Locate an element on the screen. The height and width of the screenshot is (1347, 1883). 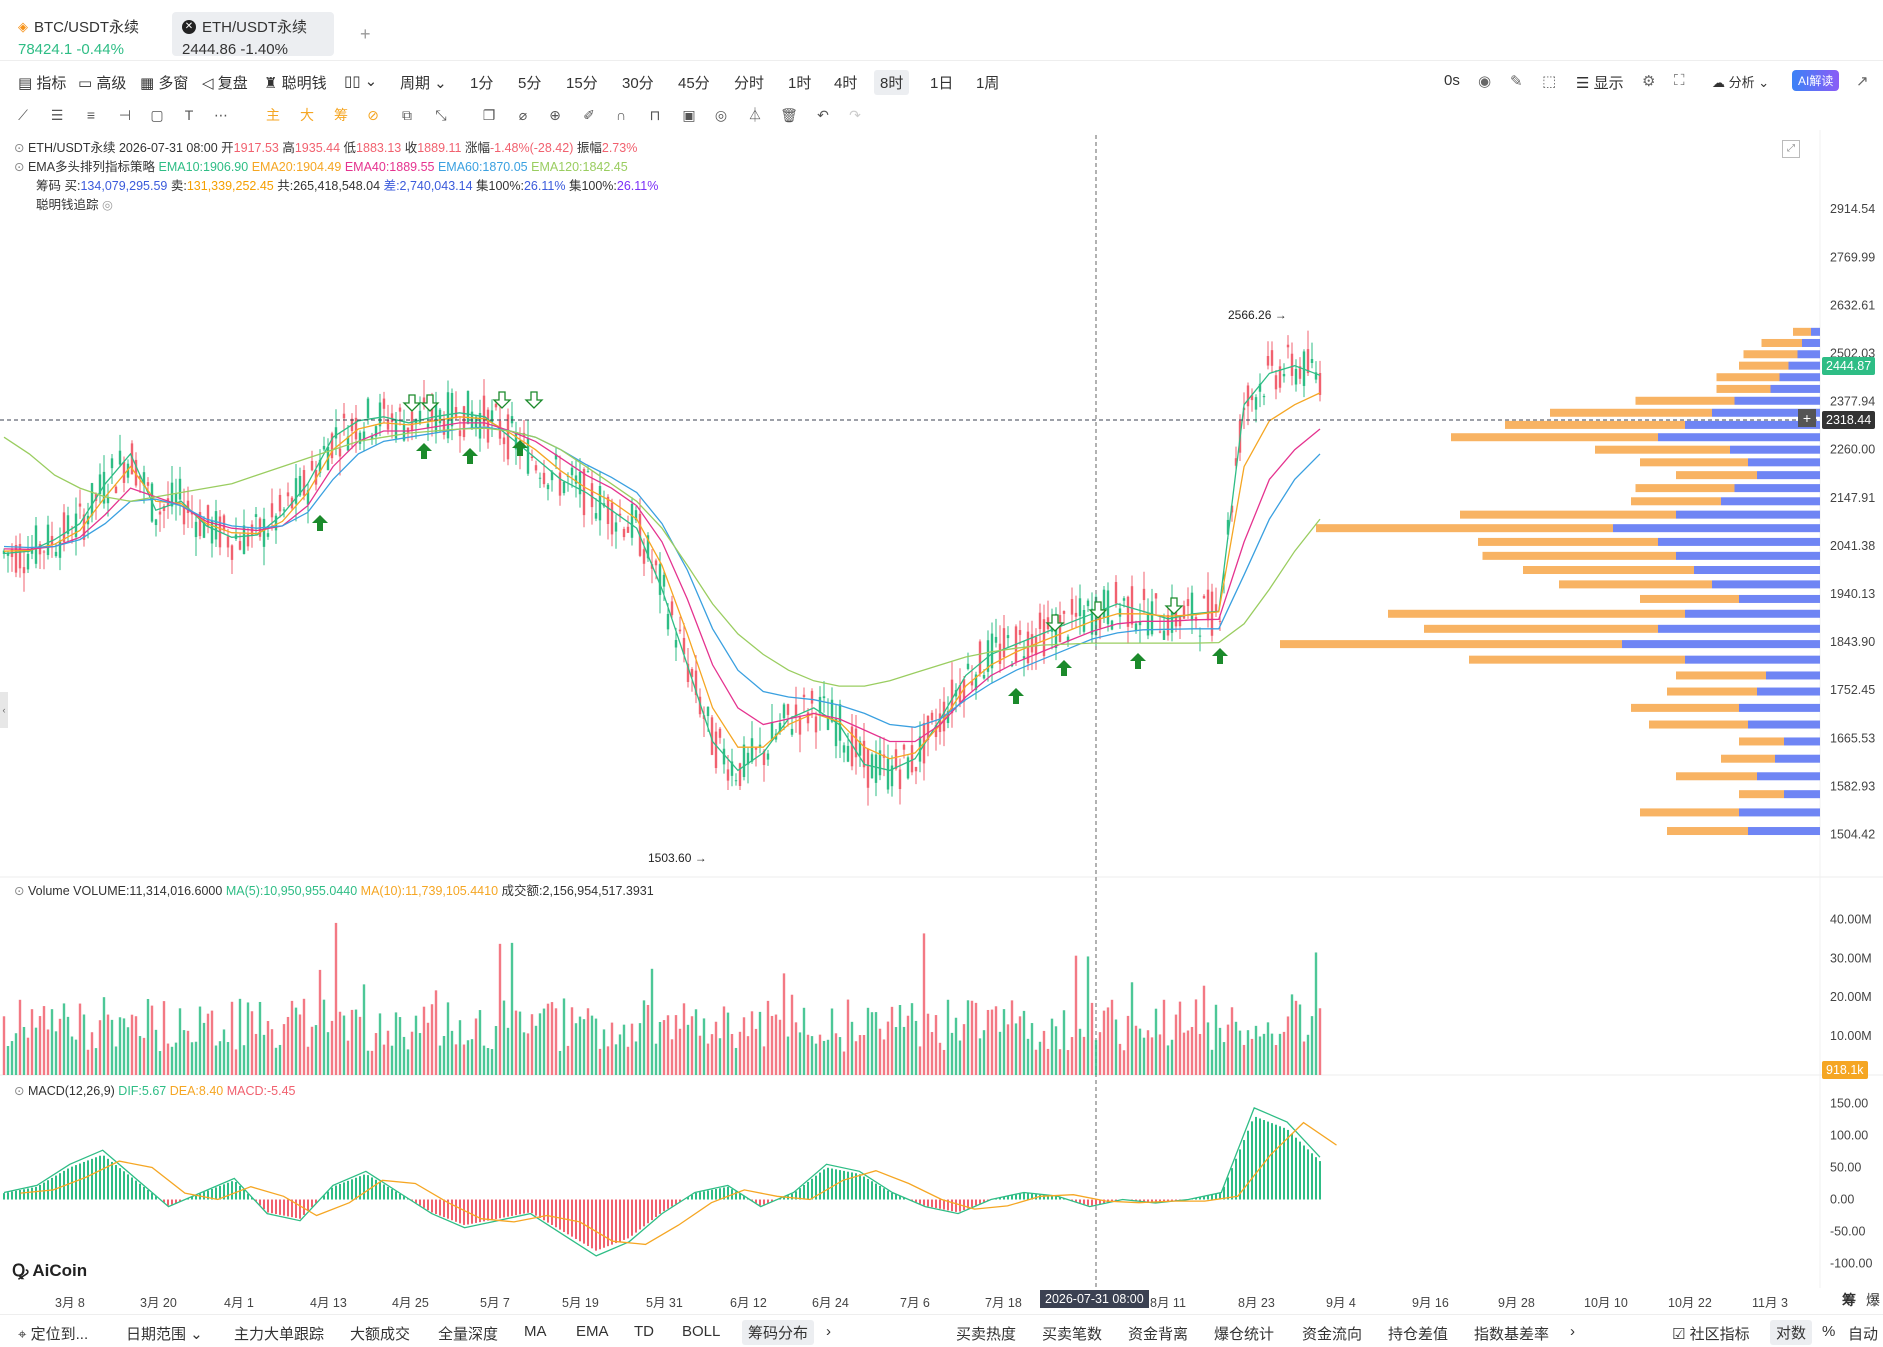
eye-icon: ◎ is located at coordinates (721, 115).